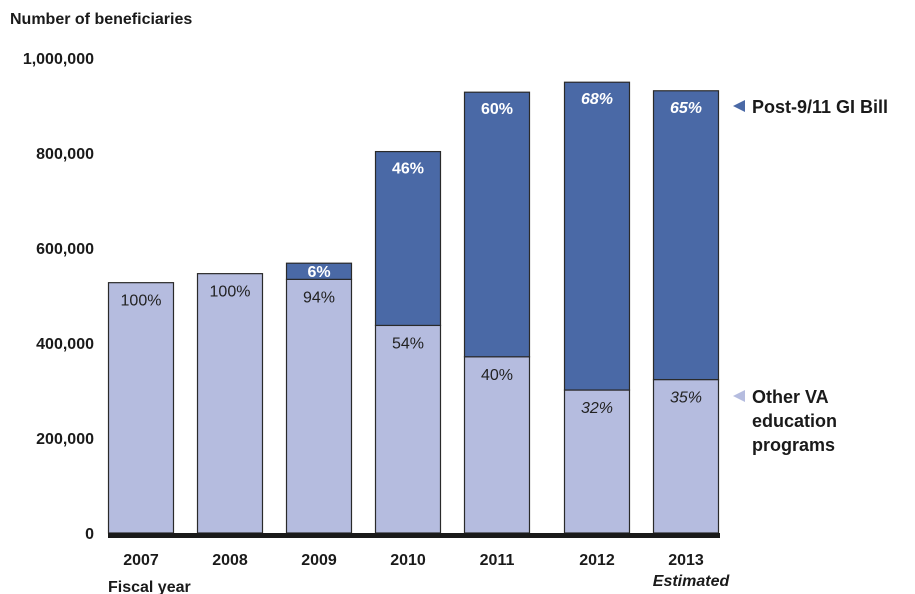 The height and width of the screenshot is (594, 915). What do you see at coordinates (820, 107) in the screenshot?
I see `legend-post911-label: Post-9/11 GI Bill` at bounding box center [820, 107].